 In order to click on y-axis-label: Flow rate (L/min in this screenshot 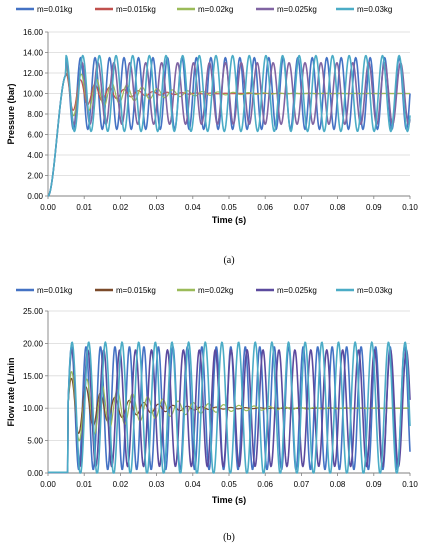, I will do `click(11, 391)`.